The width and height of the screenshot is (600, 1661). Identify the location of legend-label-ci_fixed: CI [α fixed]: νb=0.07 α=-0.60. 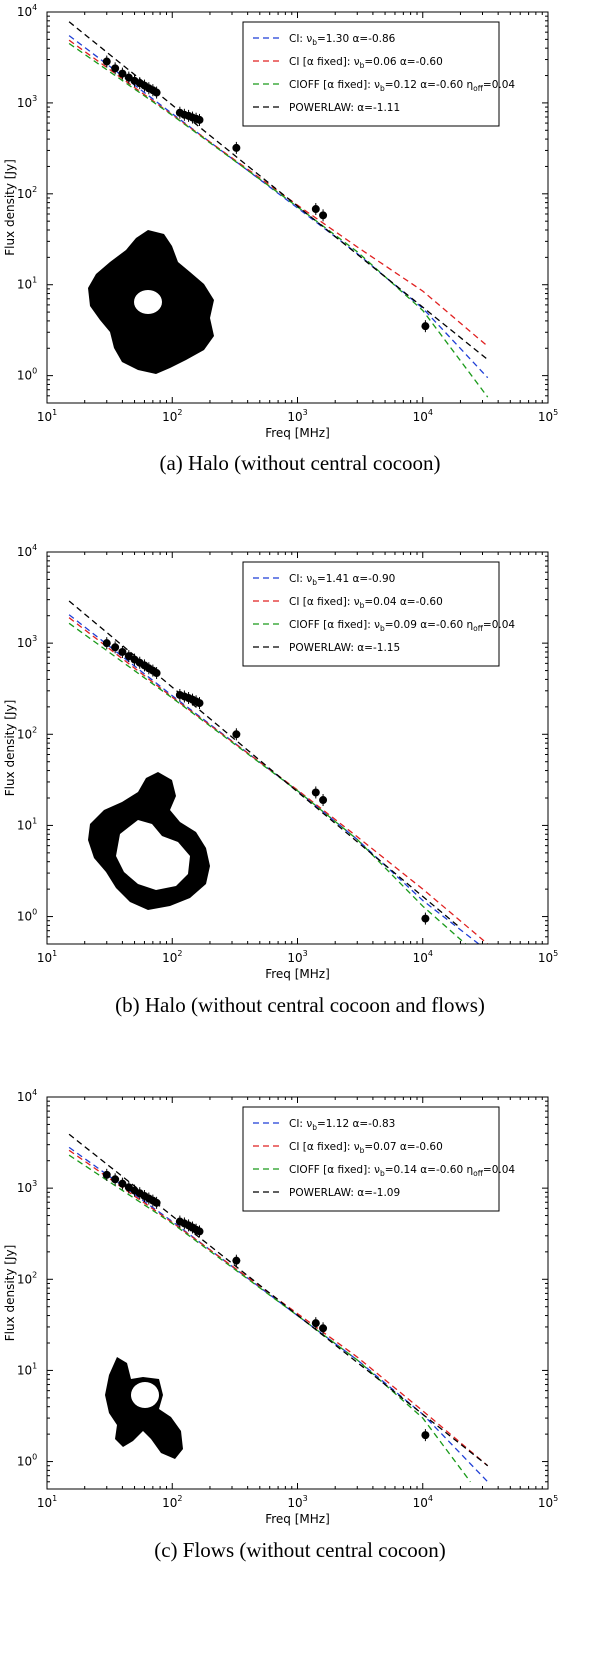
(366, 1148).